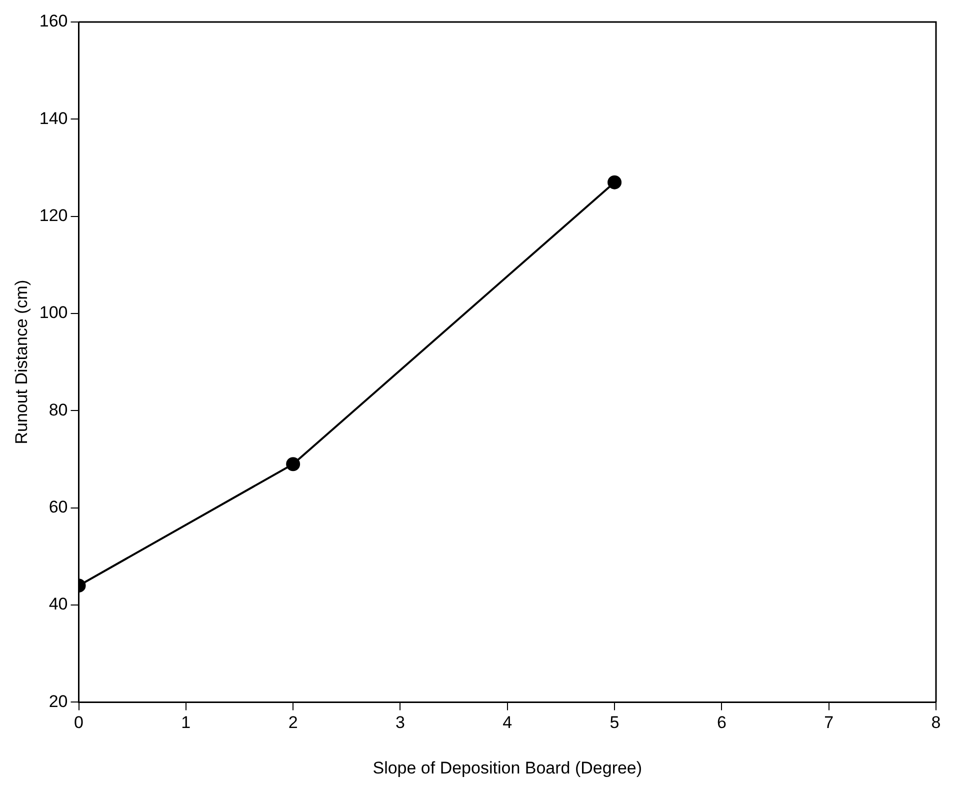  I want to click on x-tick-label: 3, so click(400, 722).